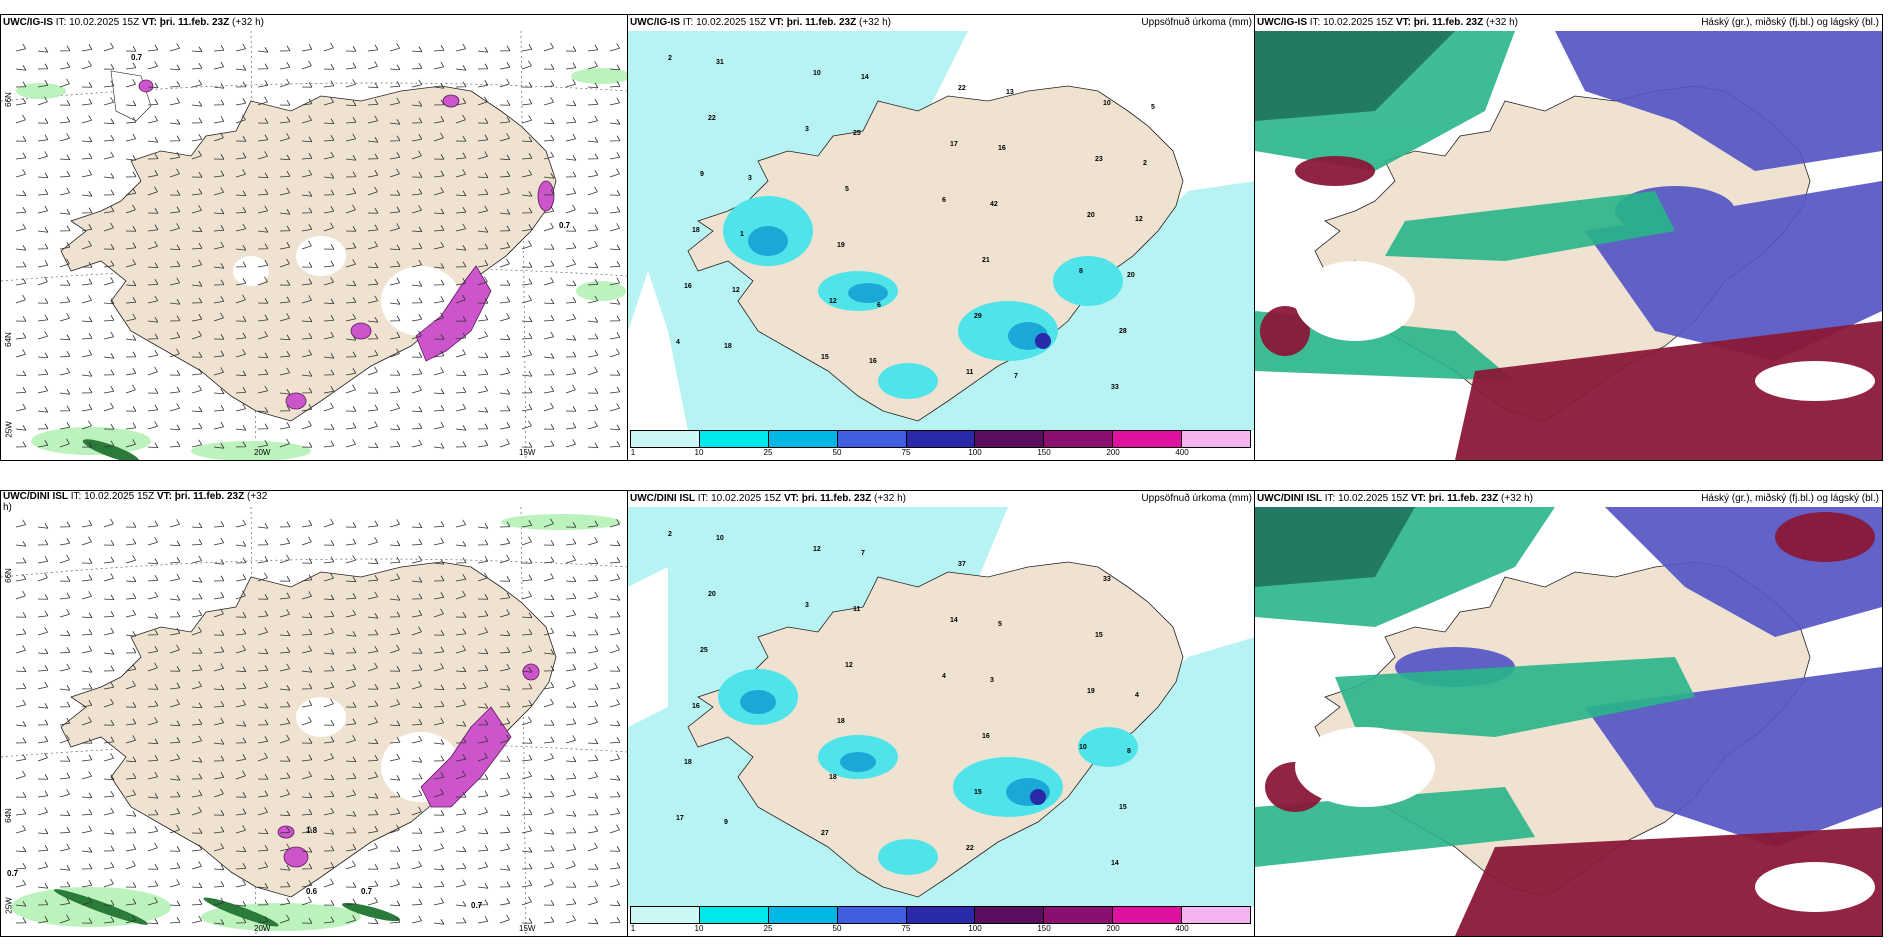  I want to click on precip-value: 12, so click(833, 301).